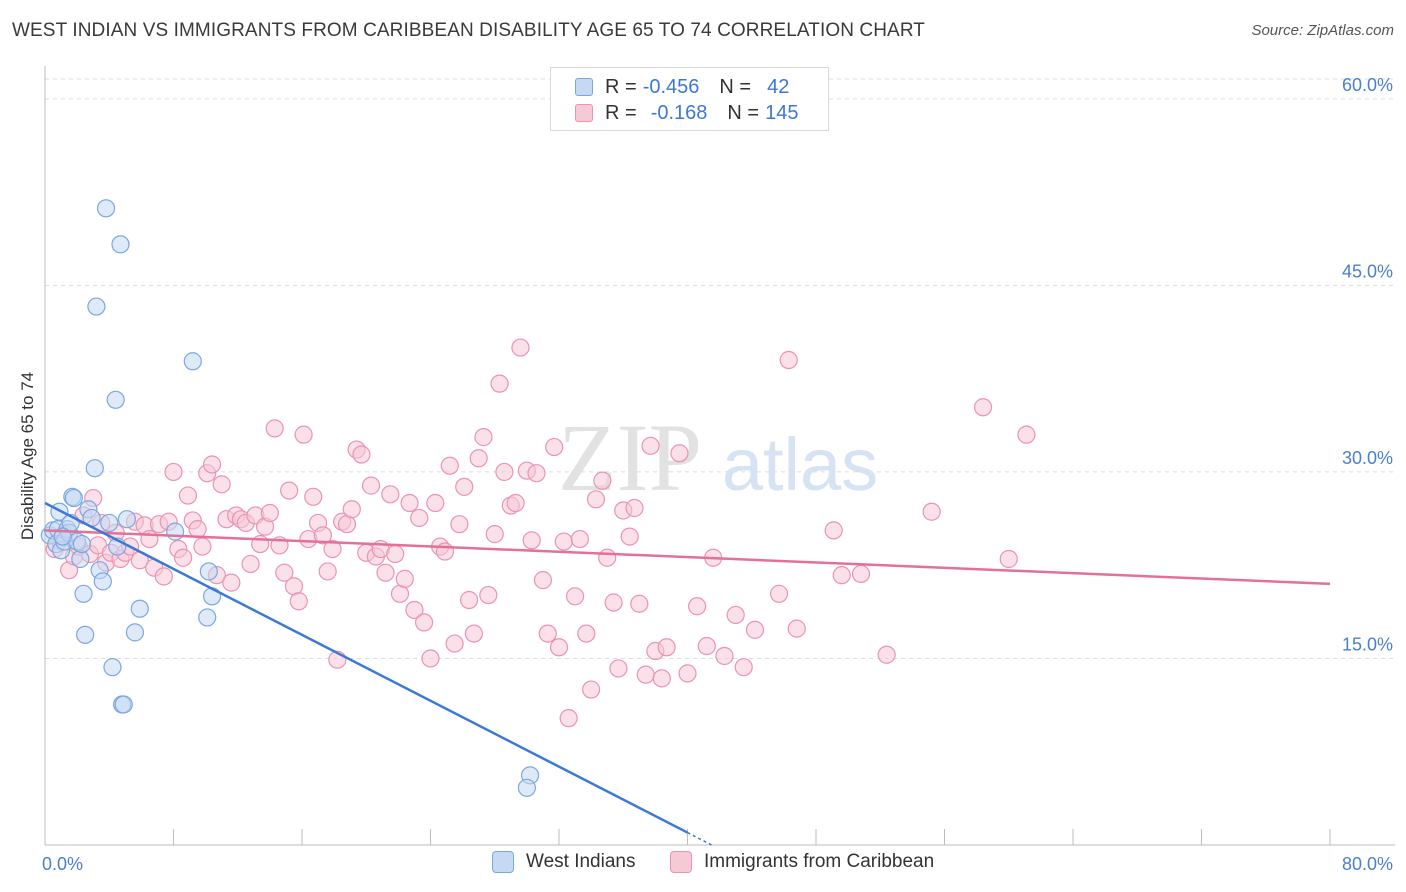 Image resolution: width=1406 pixels, height=892 pixels. Describe the element at coordinates (621, 112) in the screenshot. I see `legend-r-label: R =` at that location.